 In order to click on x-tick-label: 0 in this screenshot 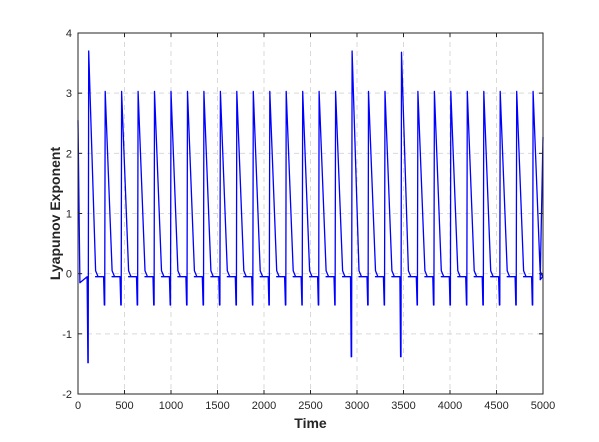, I will do `click(78, 406)`.